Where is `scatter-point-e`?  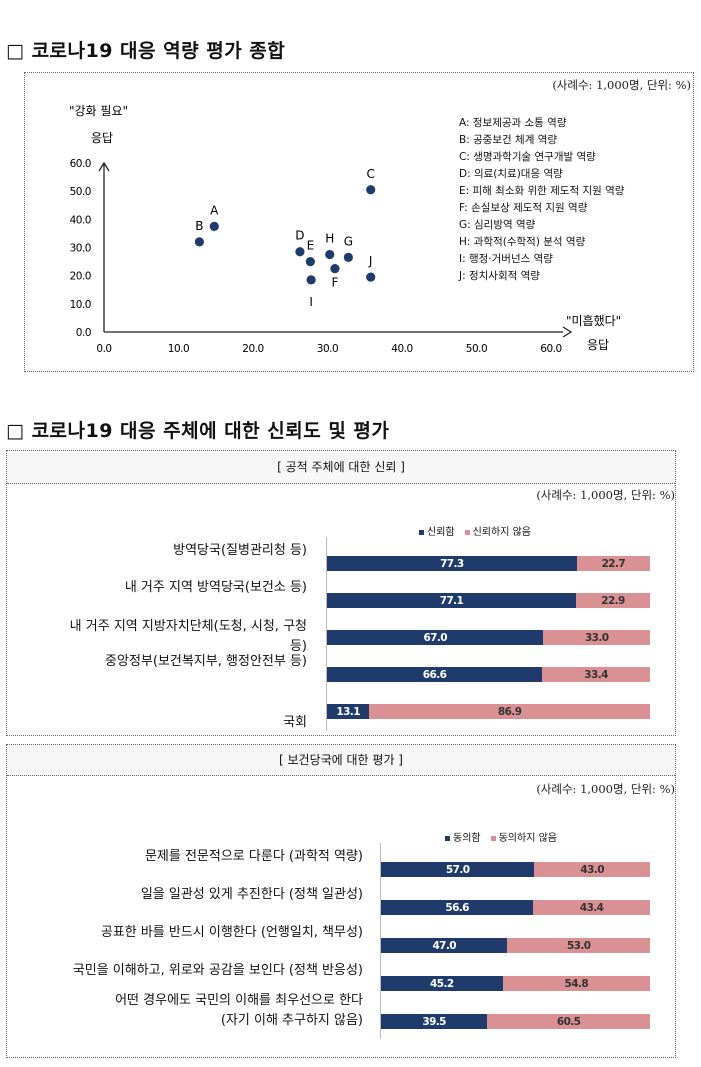
scatter-point-e is located at coordinates (310, 261).